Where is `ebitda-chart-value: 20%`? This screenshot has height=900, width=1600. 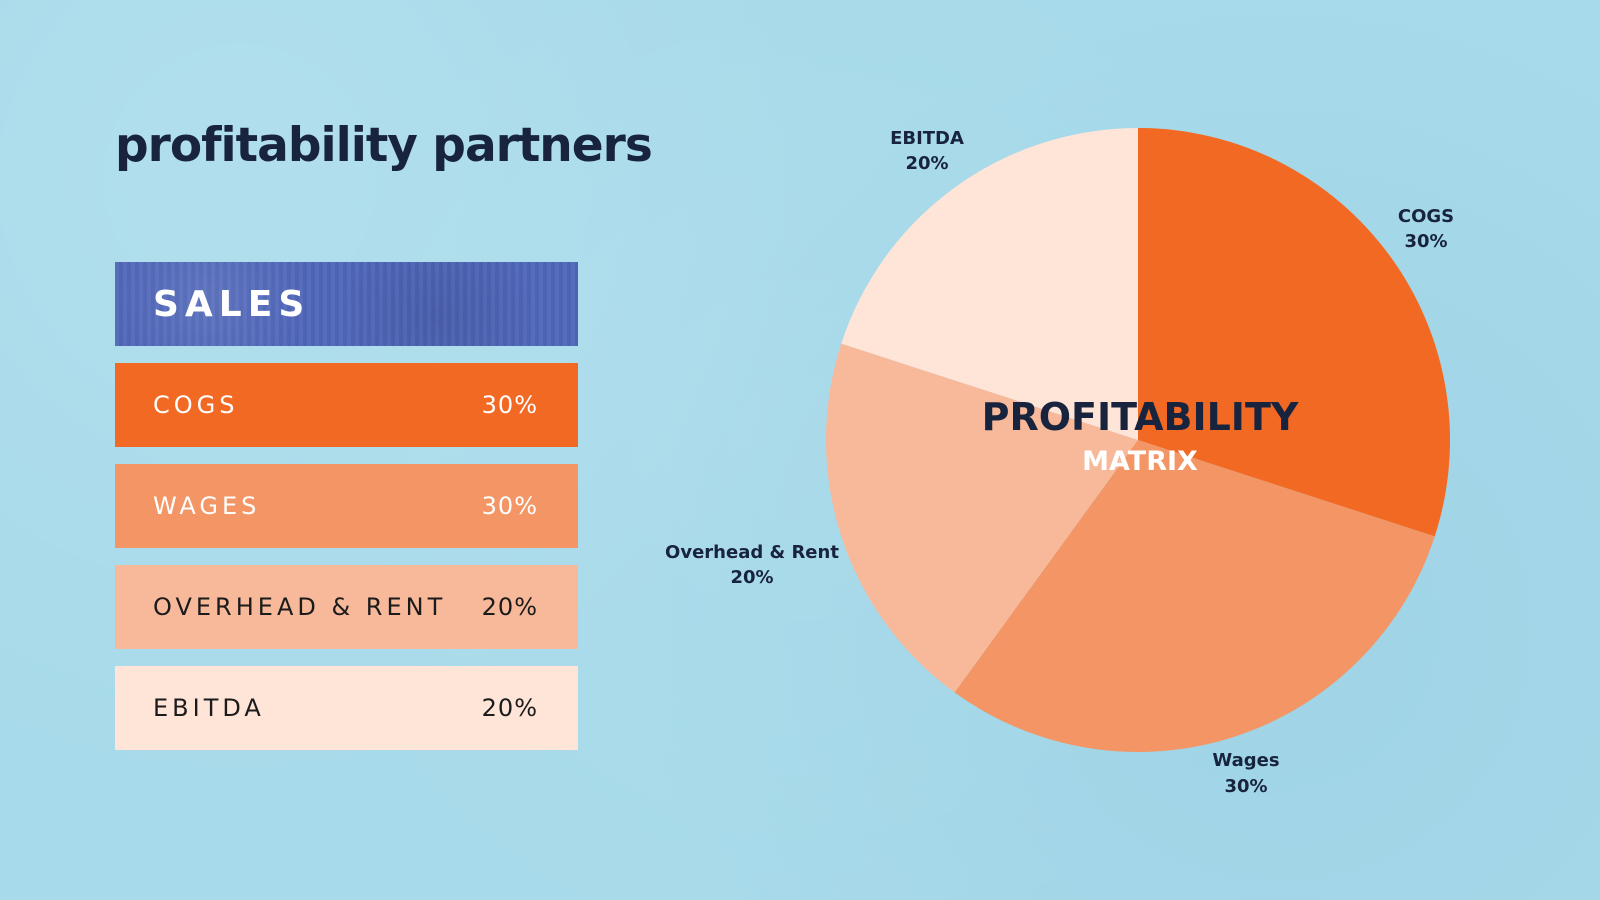 ebitda-chart-value: 20% is located at coordinates (926, 163).